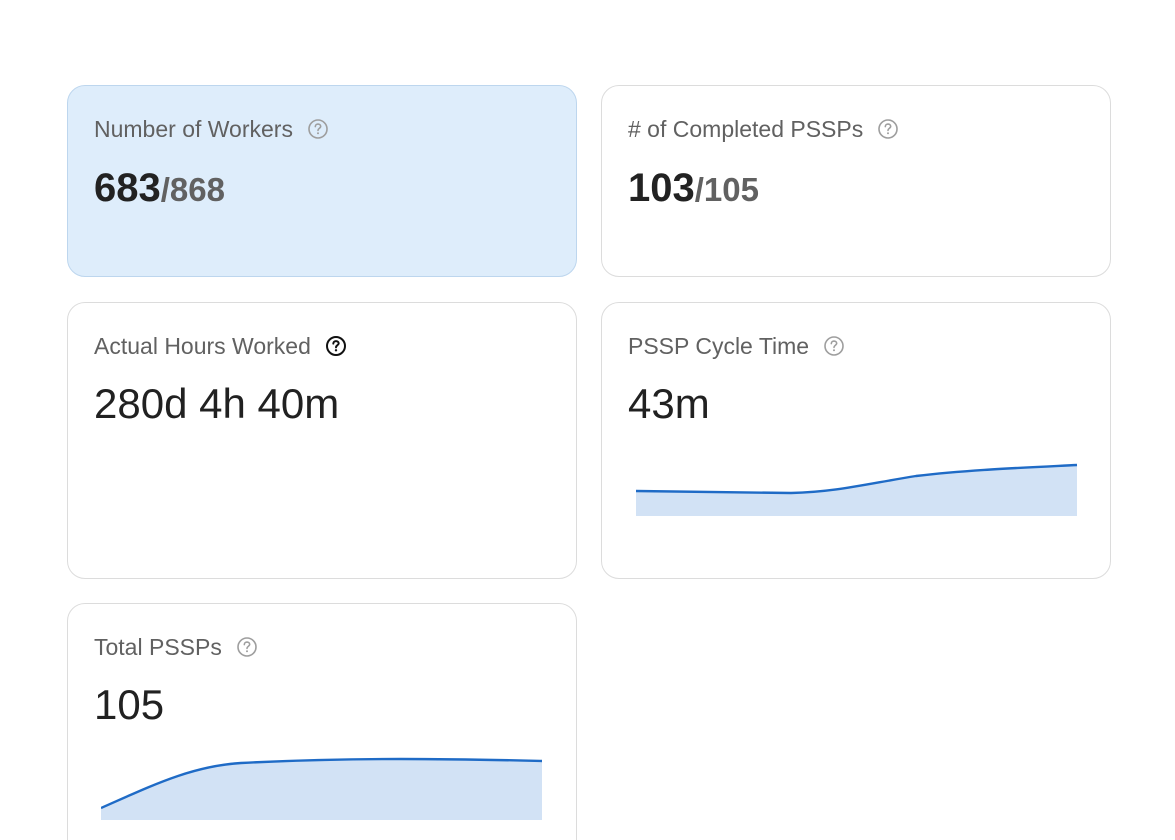 The height and width of the screenshot is (840, 1175). I want to click on cycle-card-header: PSSP Cycle Time, so click(736, 346).